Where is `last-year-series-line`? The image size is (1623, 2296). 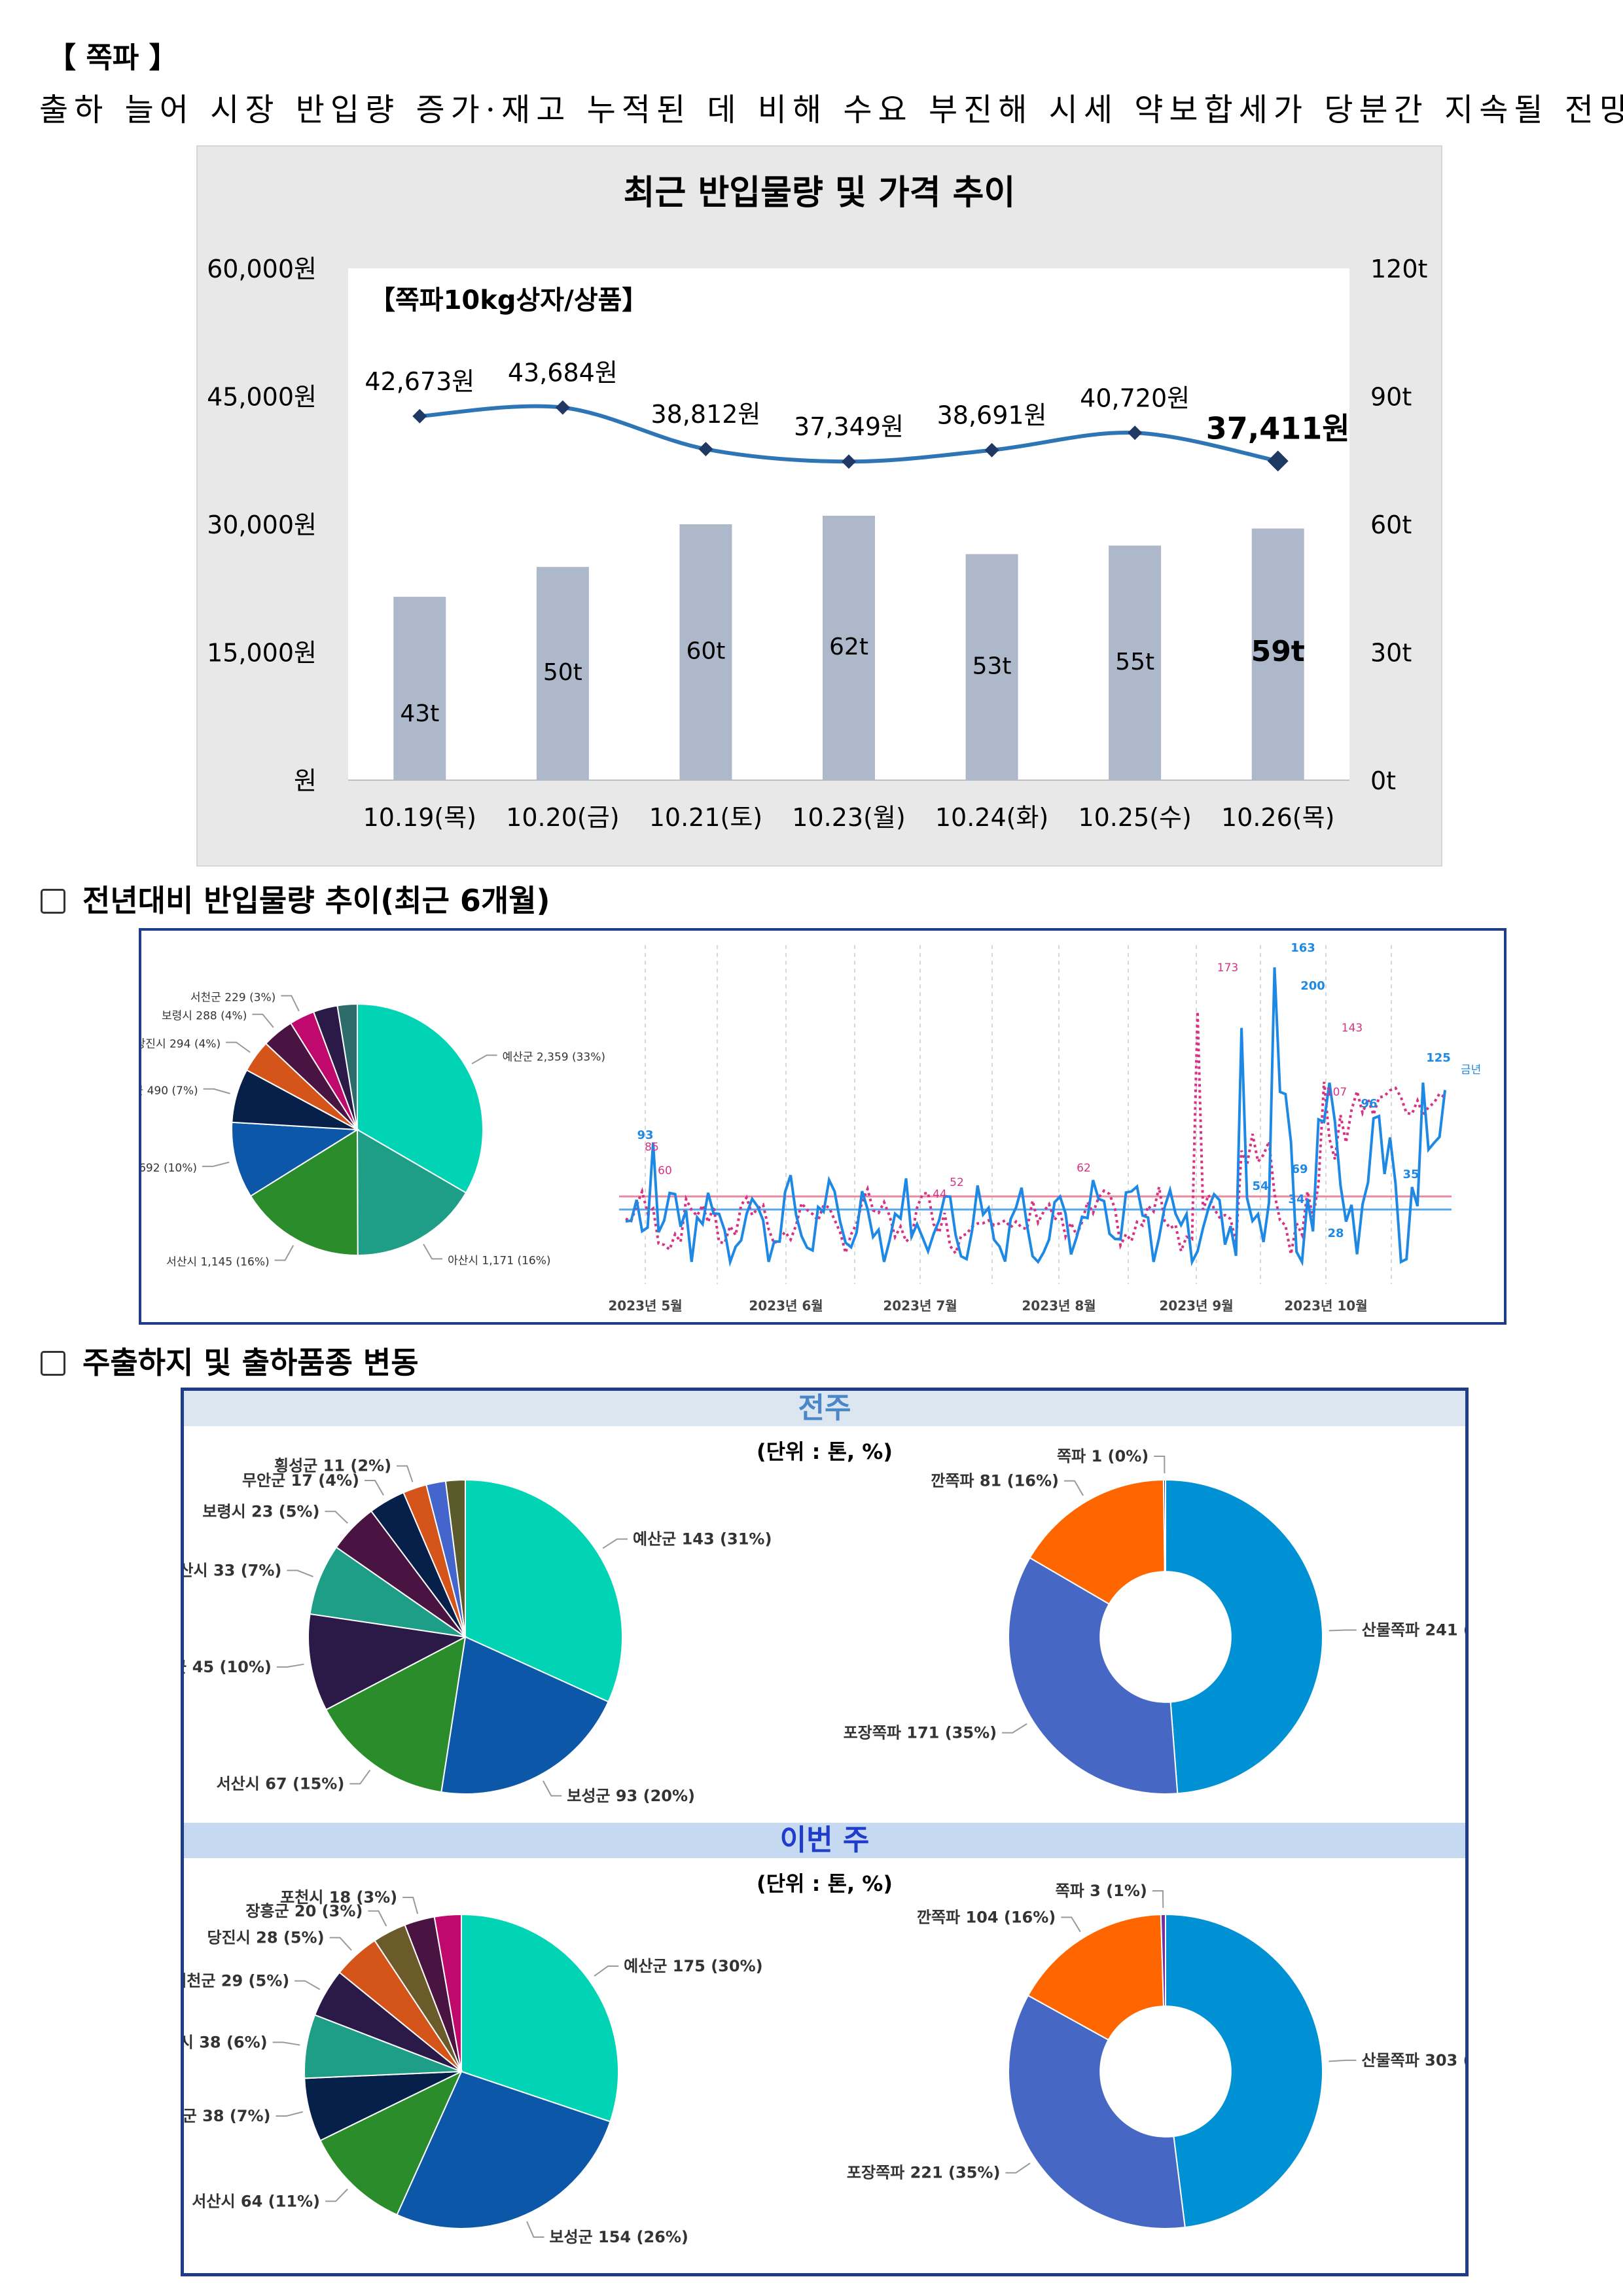 last-year-series-line is located at coordinates (1035, 1134).